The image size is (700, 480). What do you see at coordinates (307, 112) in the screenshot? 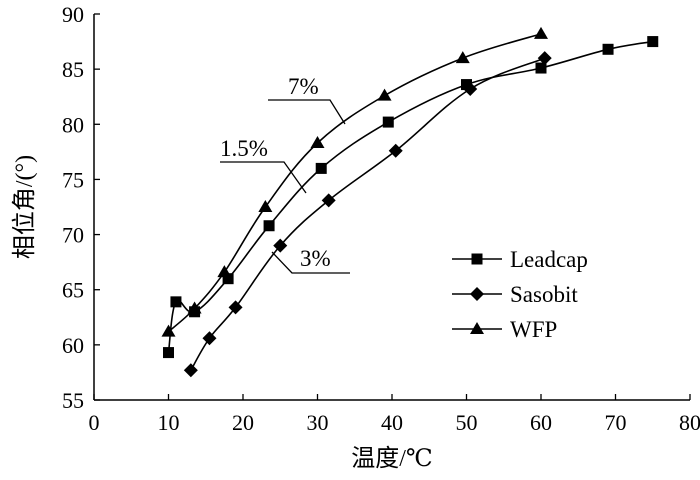
I see `annotation-leader-7pct` at bounding box center [307, 112].